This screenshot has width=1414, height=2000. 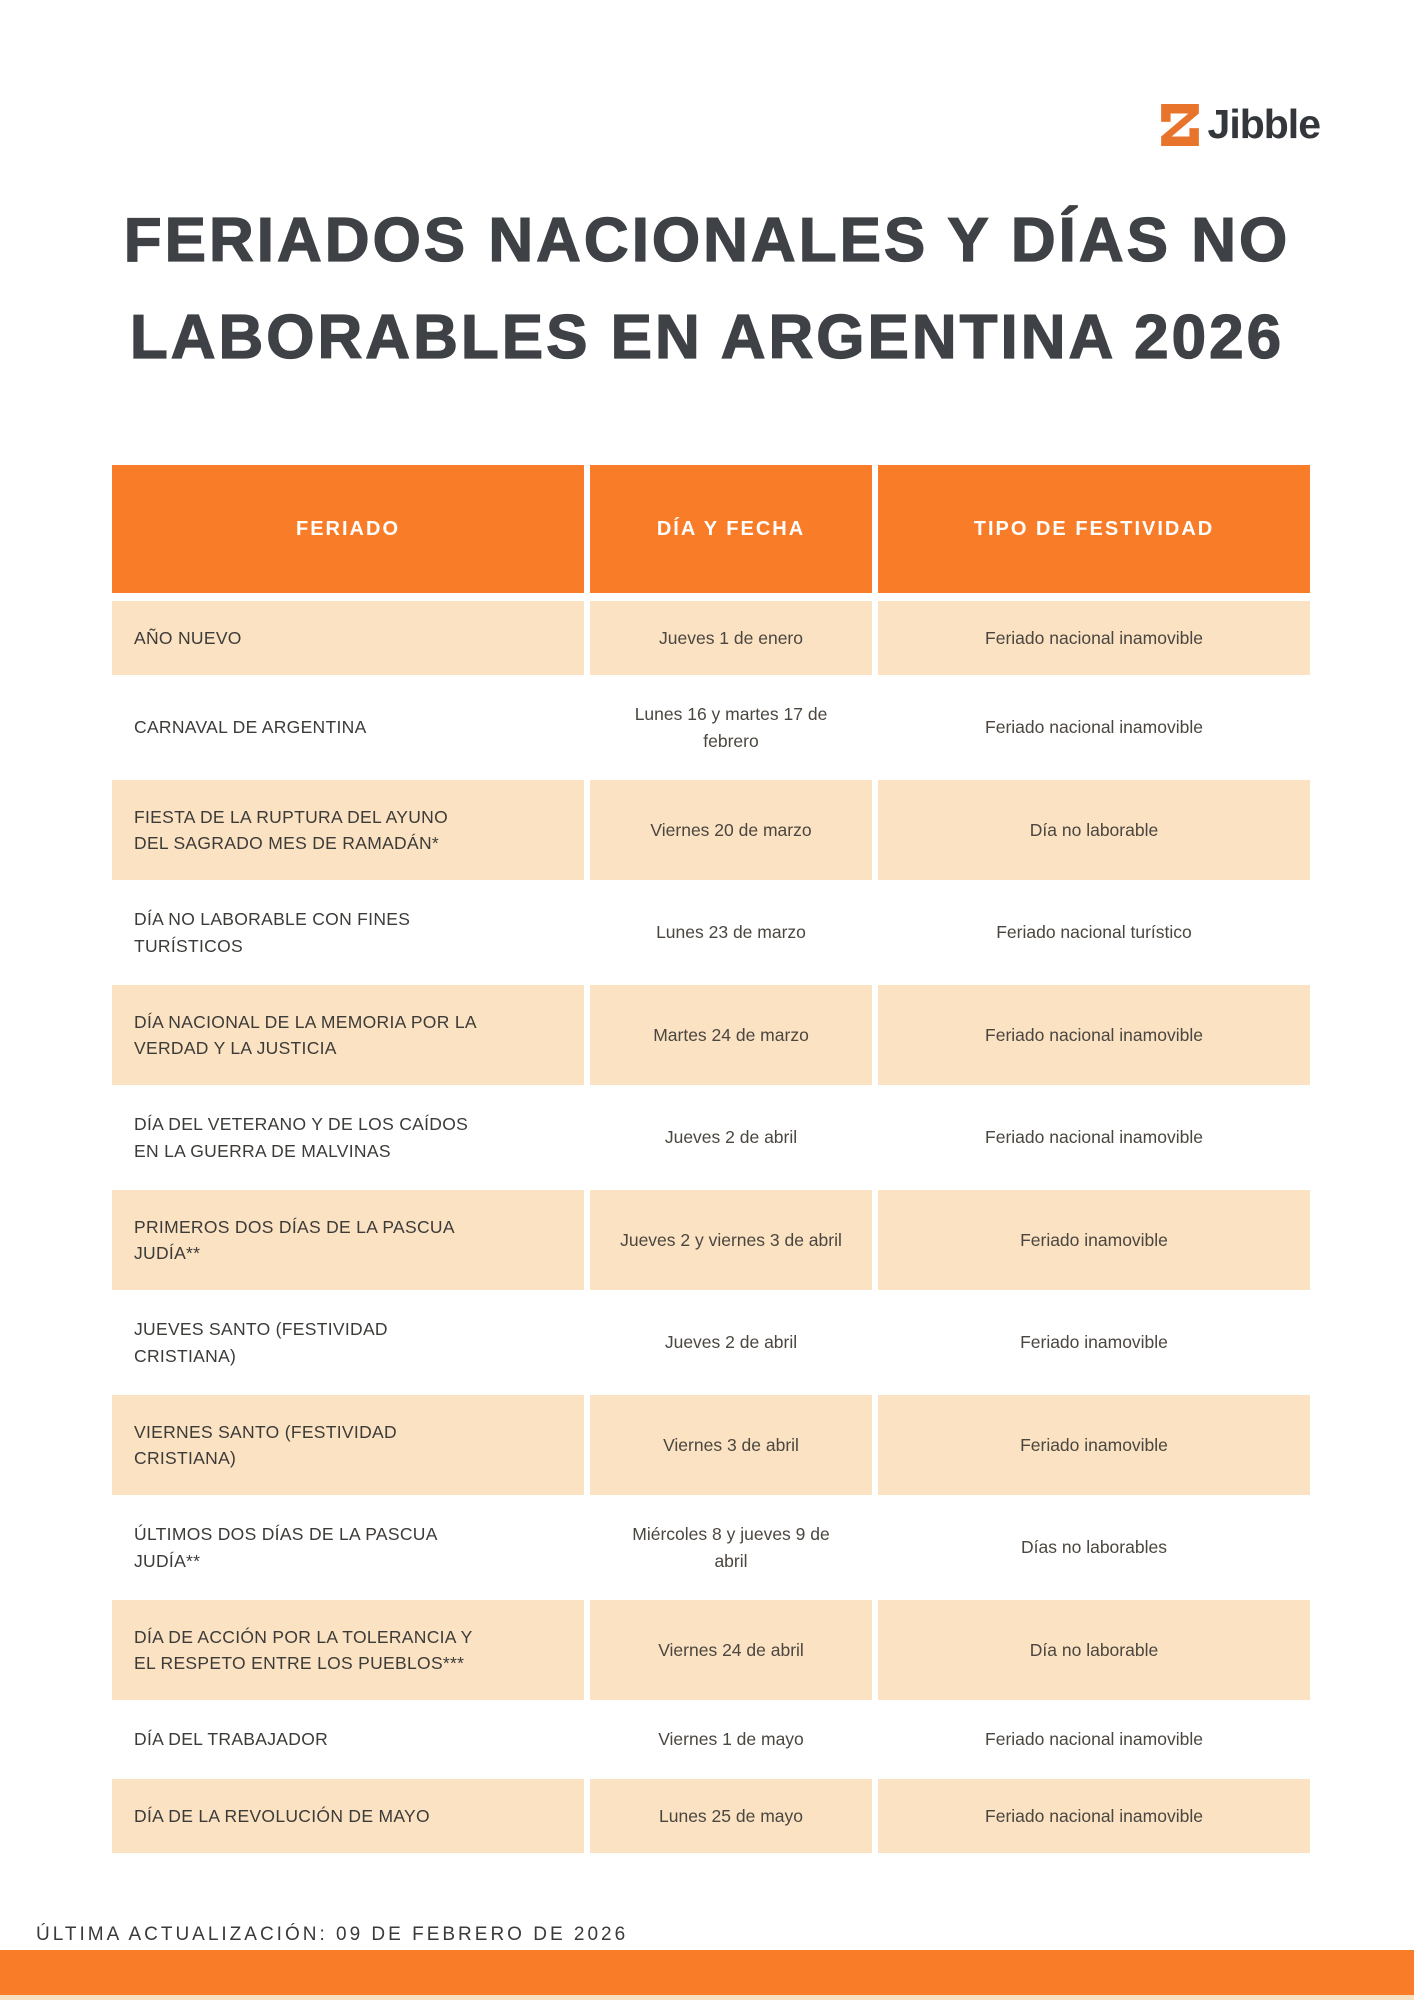 What do you see at coordinates (348, 1739) in the screenshot?
I see `holiday-name-cell: DÍA DEL TRABAJADOR` at bounding box center [348, 1739].